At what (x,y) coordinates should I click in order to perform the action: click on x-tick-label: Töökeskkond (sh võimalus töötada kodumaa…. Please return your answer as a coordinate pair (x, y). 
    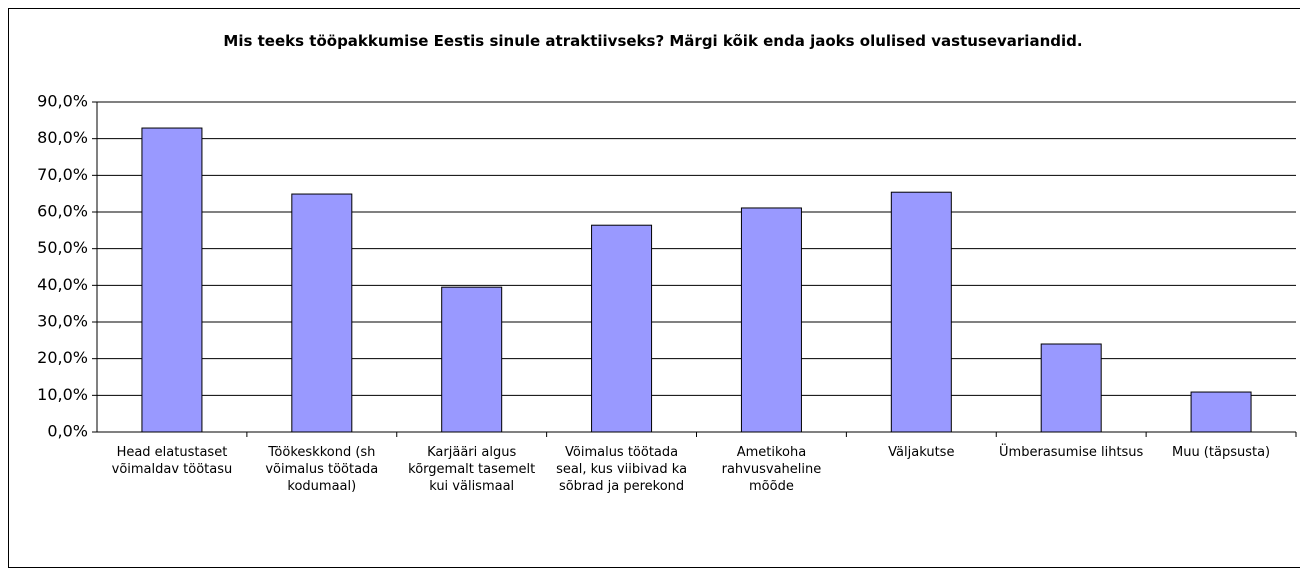
    Looking at the image, I should click on (322, 469).